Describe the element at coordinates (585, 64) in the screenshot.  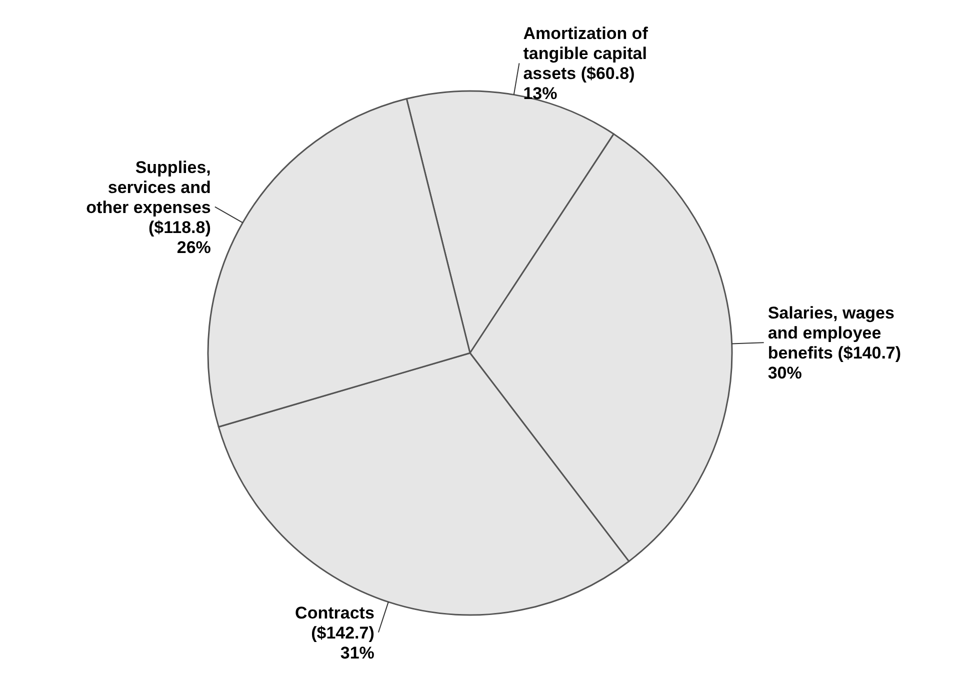
I see `slice-label: Amortization of tangible capital assets ($60.8) 13%` at that location.